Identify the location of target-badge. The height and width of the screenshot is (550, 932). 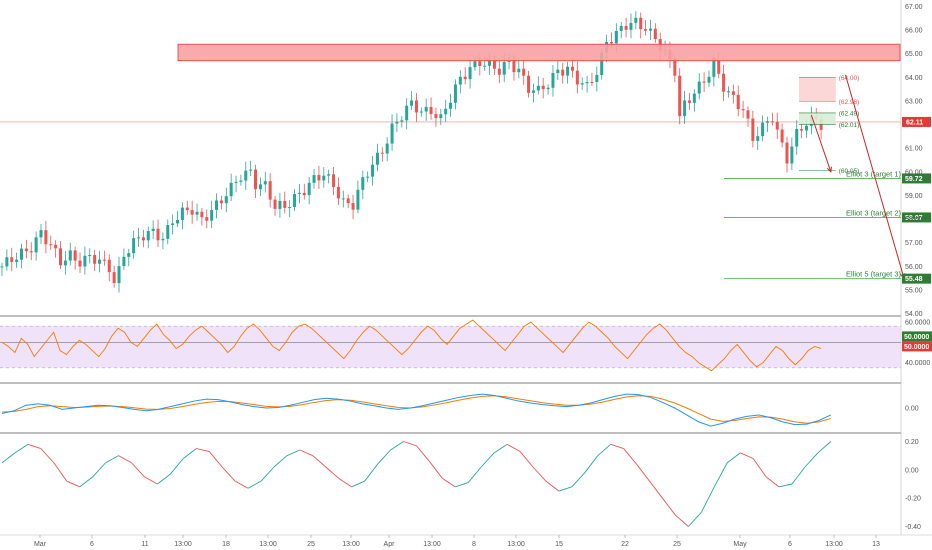
(916, 278).